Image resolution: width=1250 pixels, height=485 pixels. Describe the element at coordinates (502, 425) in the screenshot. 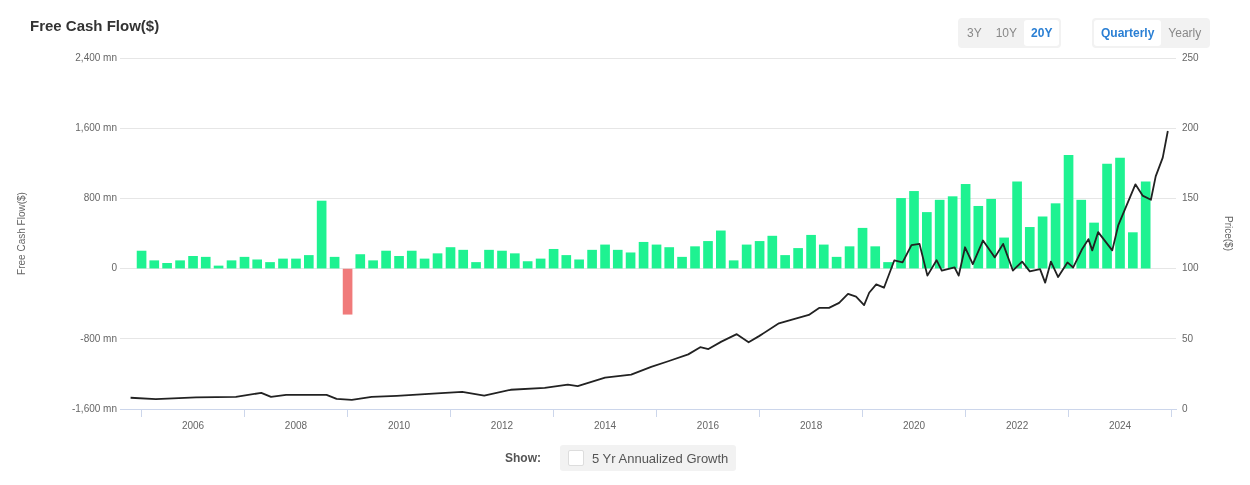

I see `x-tick-label: 2012` at that location.